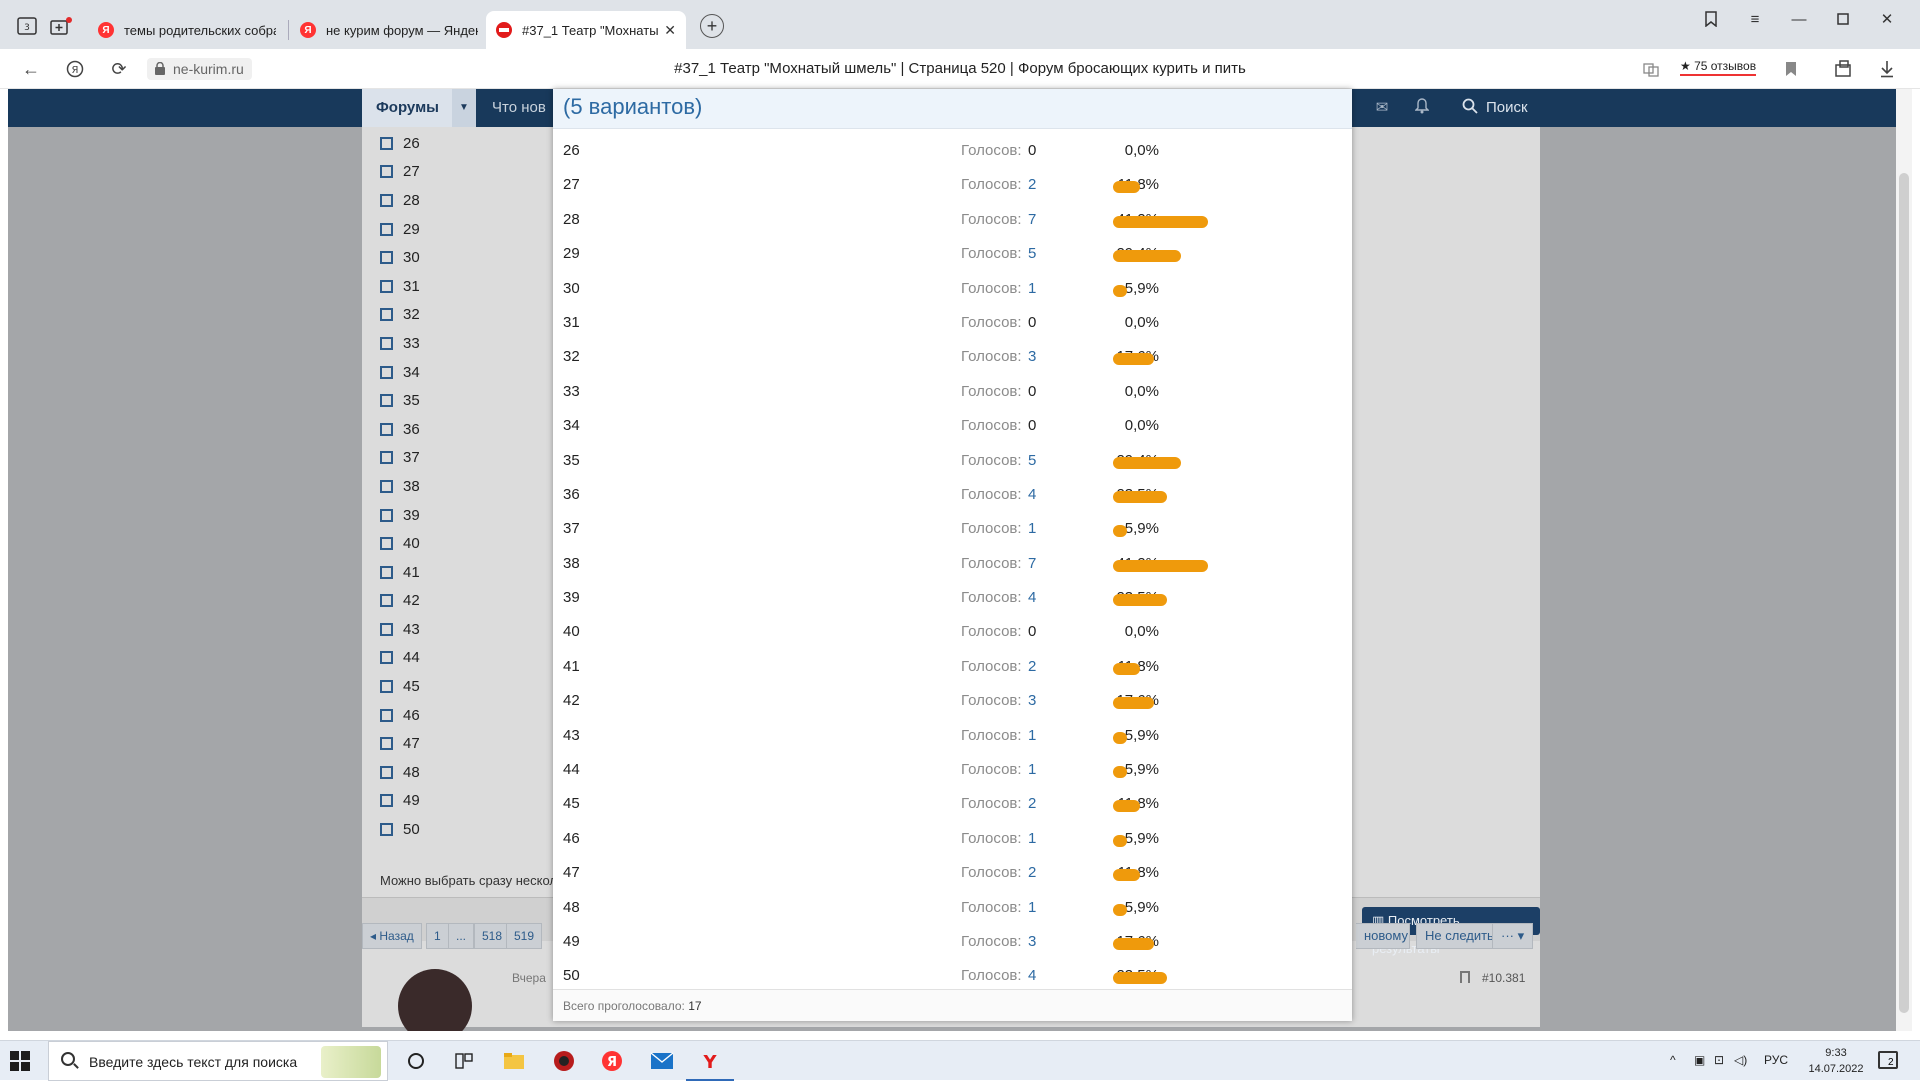 This screenshot has height=1081, width=1920. What do you see at coordinates (712, 26) in the screenshot?
I see `new-tab-plus-icon: +` at bounding box center [712, 26].